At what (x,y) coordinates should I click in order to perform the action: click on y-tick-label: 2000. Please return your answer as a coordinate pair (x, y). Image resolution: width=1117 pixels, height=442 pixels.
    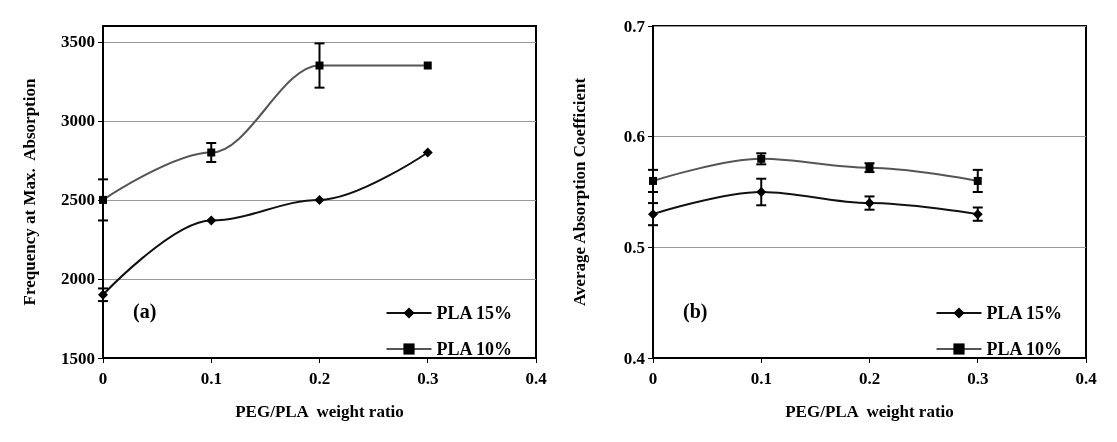
    Looking at the image, I should click on (78, 279).